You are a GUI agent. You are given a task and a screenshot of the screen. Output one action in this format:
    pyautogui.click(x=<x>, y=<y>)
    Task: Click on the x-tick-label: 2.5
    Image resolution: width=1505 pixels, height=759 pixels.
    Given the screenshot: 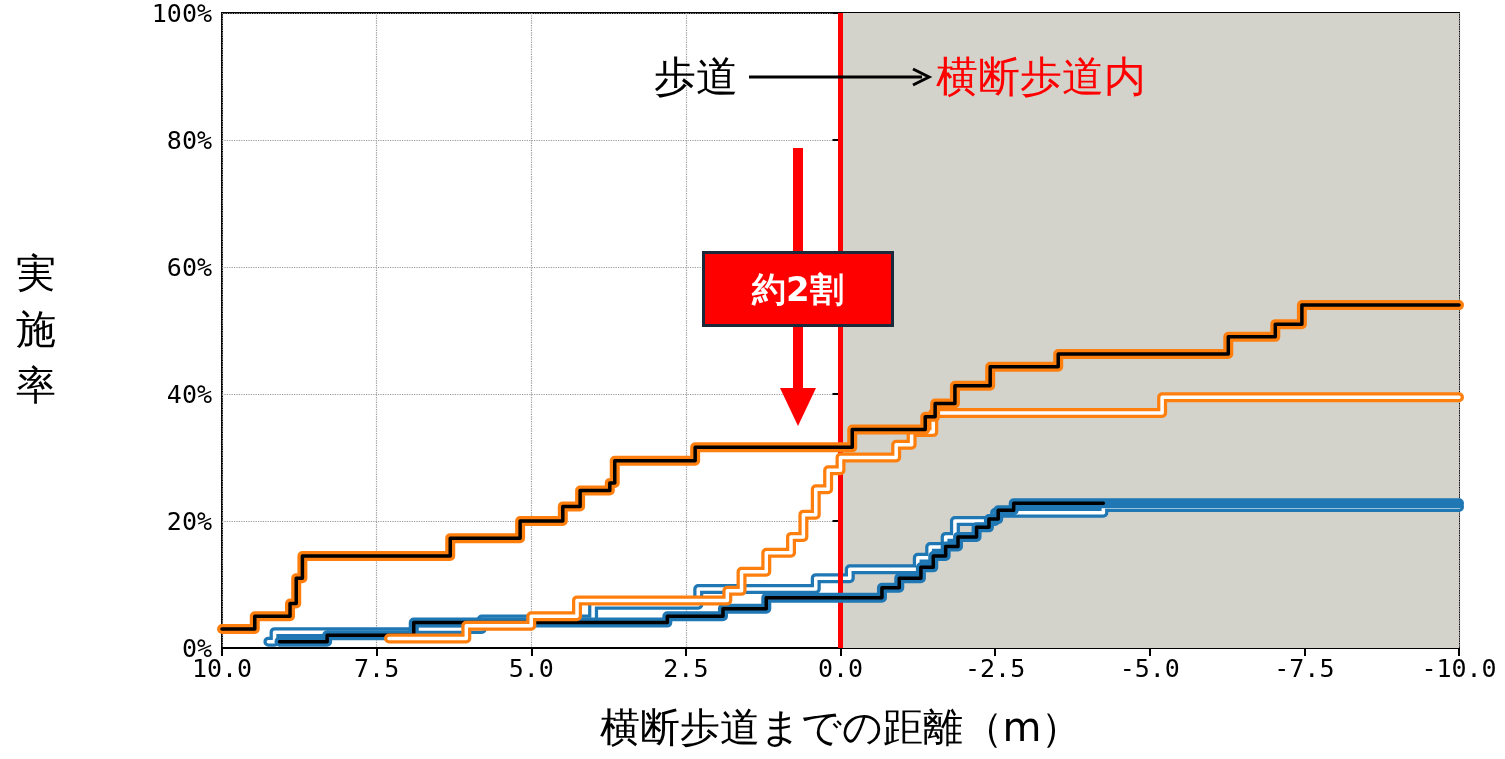 What is the action you would take?
    pyautogui.click(x=686, y=668)
    